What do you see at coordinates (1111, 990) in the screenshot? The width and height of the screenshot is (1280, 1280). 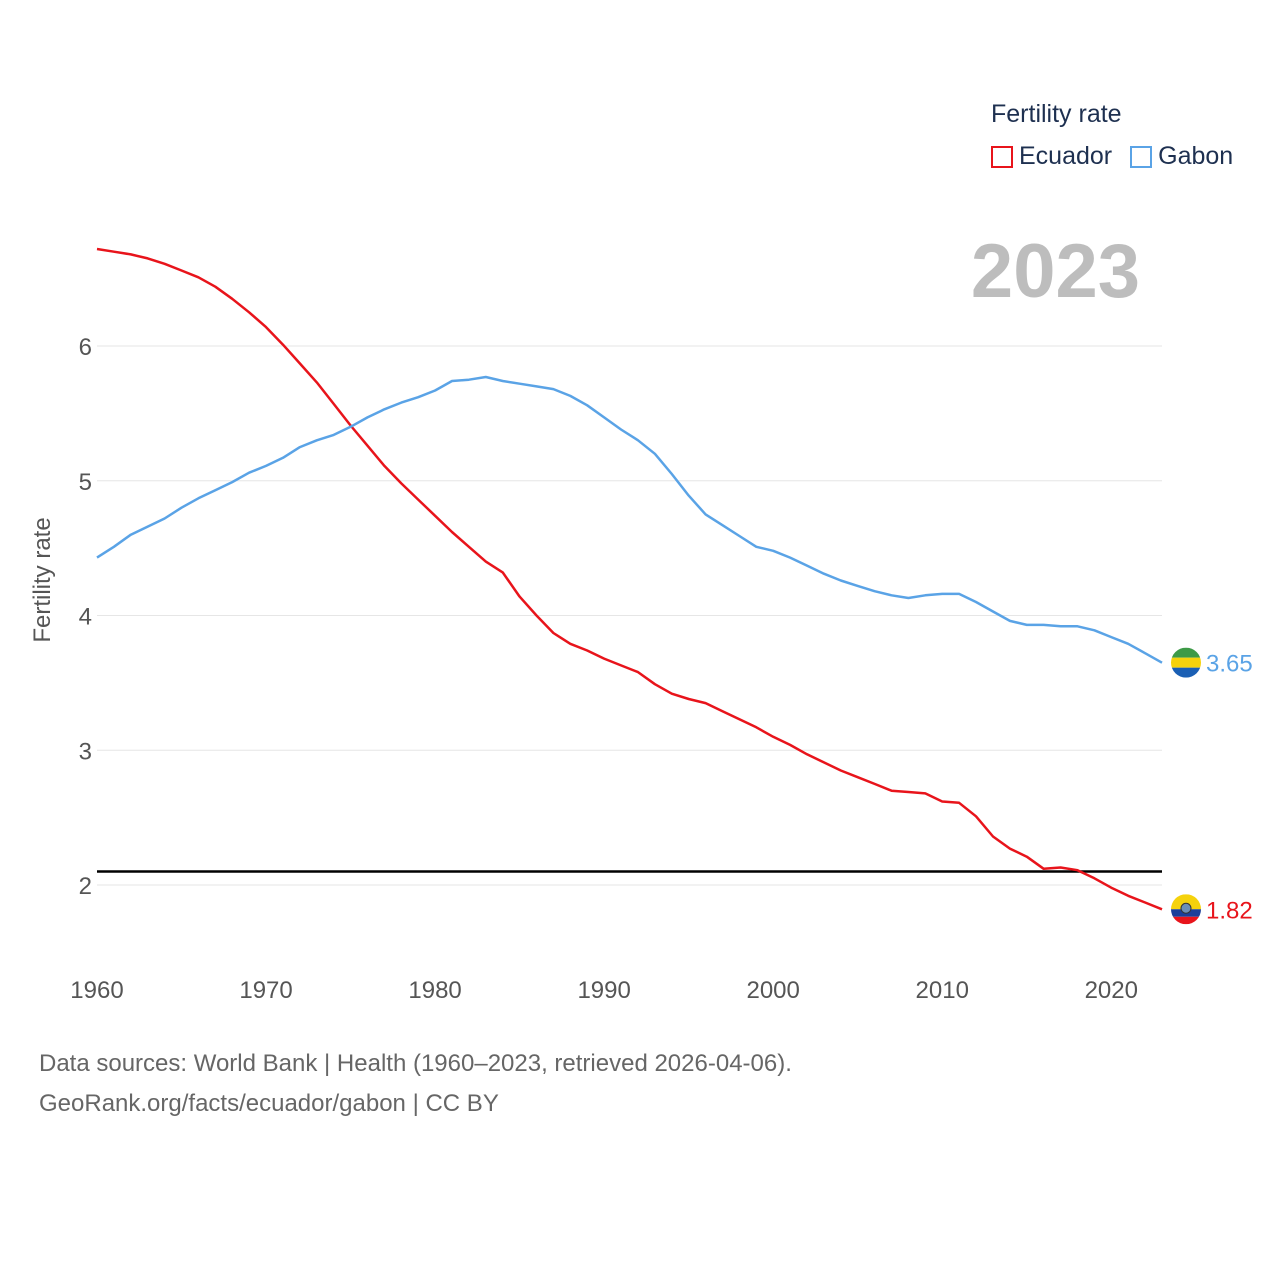 I see `x-tick-2020: 2020` at bounding box center [1111, 990].